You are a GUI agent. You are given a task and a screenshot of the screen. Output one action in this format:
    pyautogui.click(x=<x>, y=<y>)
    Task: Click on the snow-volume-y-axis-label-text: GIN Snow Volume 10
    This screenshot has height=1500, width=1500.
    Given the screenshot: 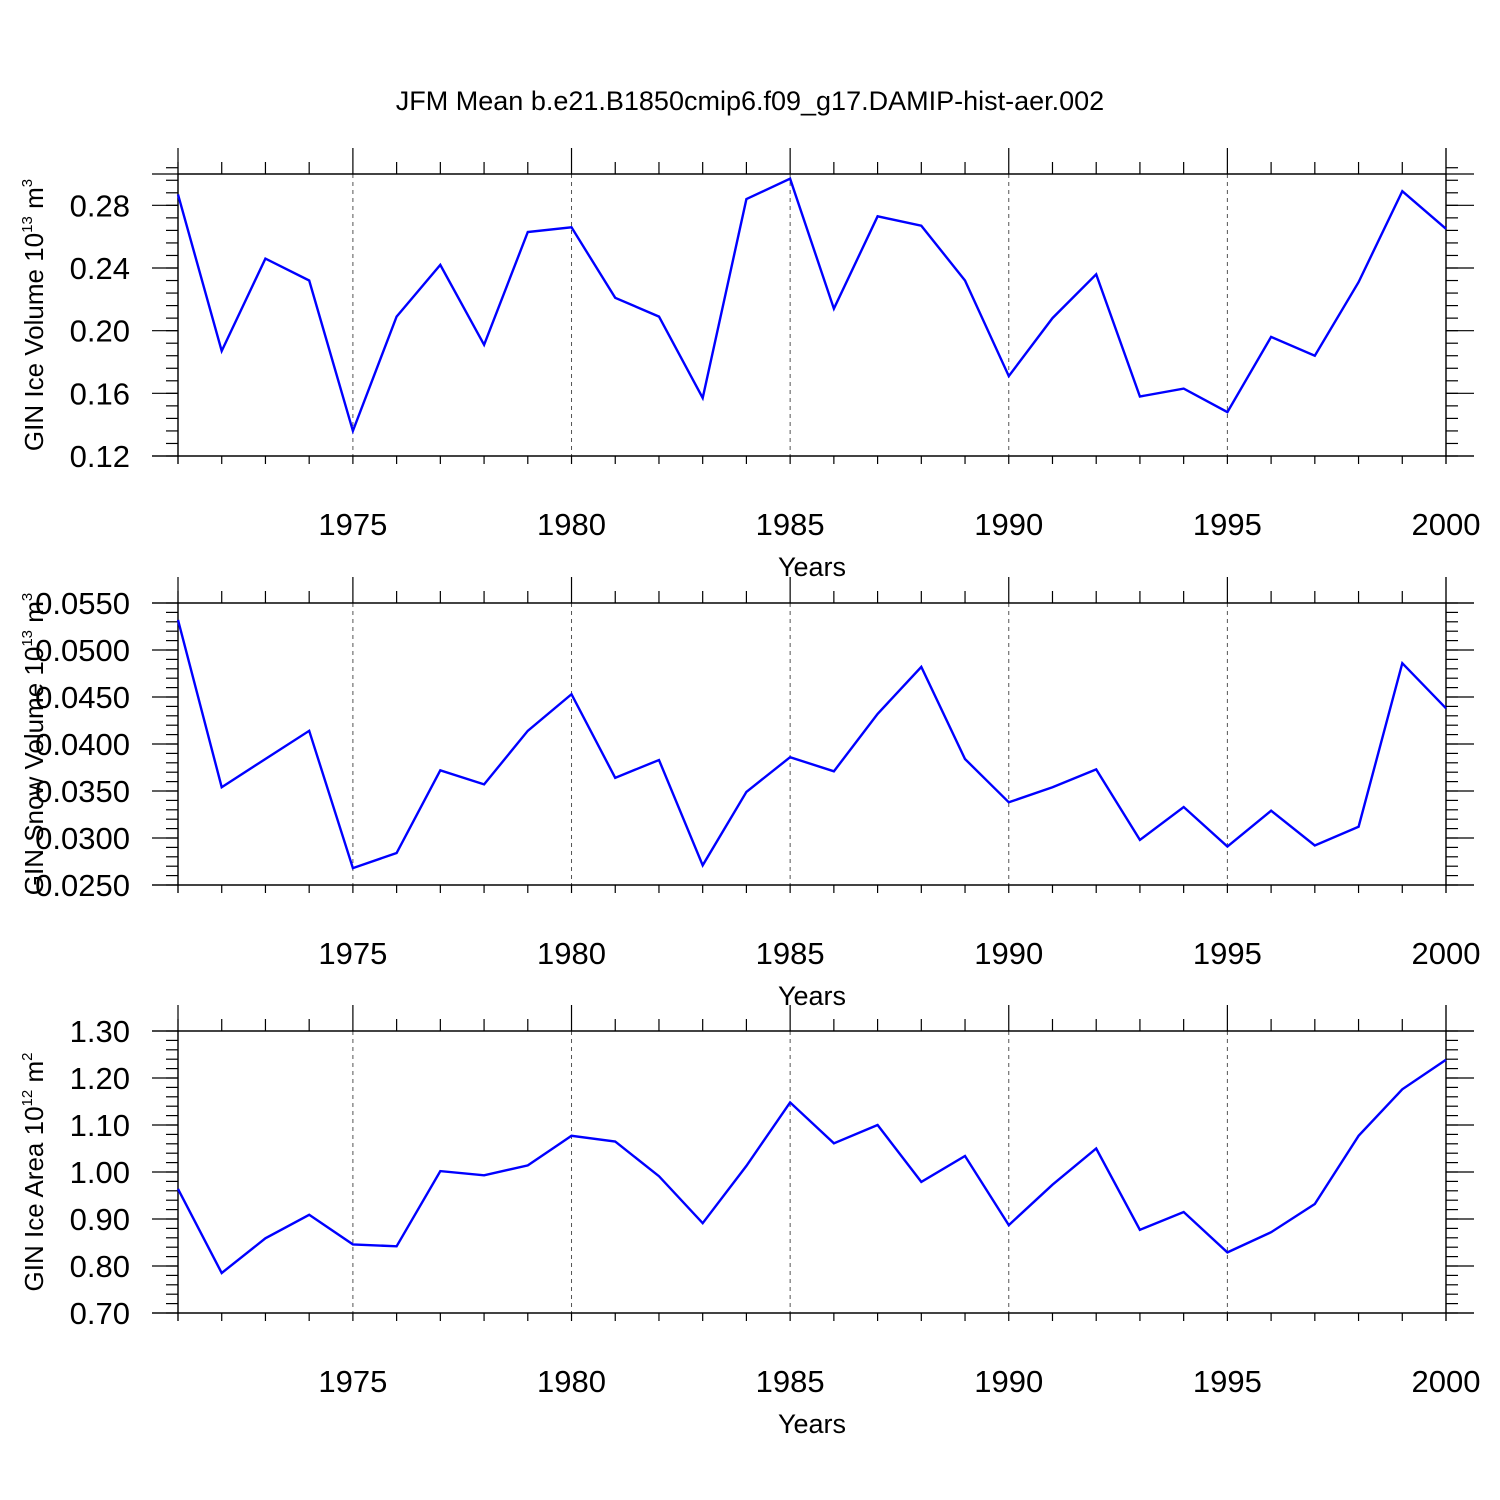 What is the action you would take?
    pyautogui.click(x=34, y=771)
    